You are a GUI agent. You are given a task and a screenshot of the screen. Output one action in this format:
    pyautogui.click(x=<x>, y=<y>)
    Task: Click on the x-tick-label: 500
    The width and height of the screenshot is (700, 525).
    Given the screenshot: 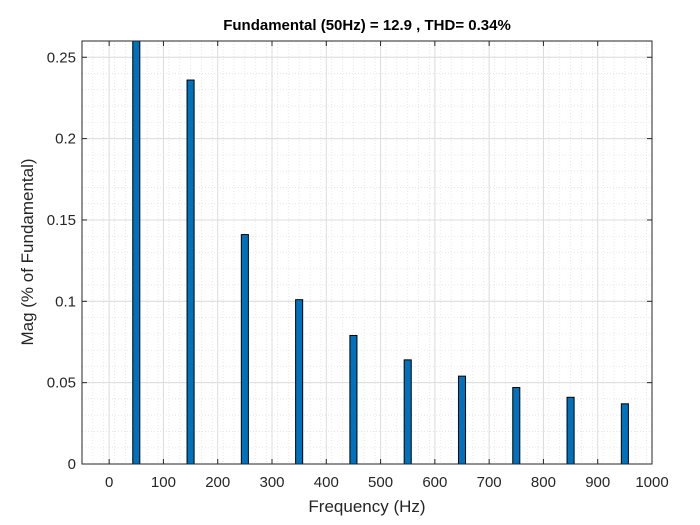 What is the action you would take?
    pyautogui.click(x=380, y=482)
    